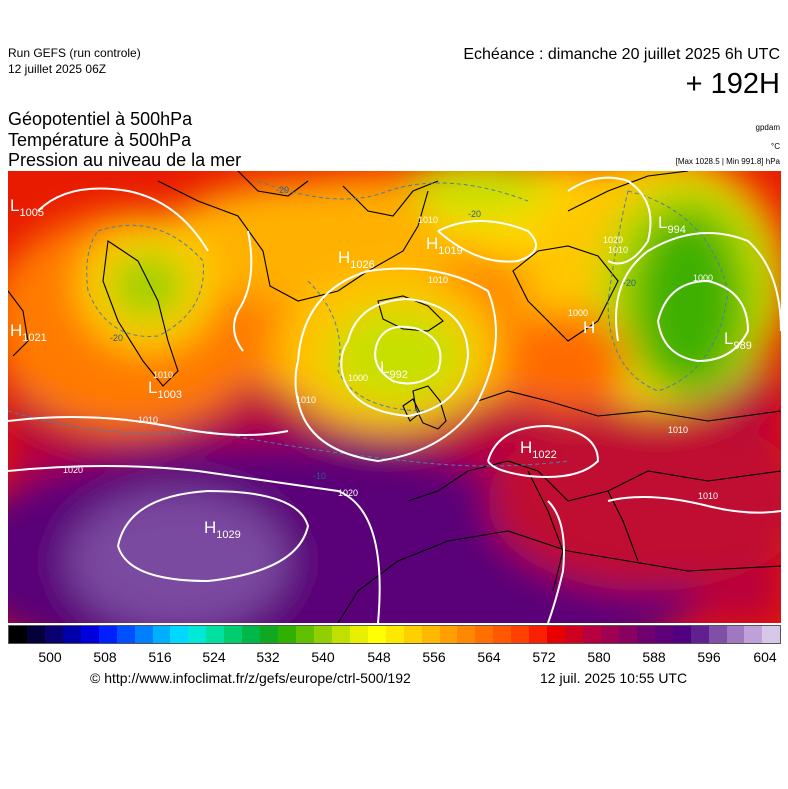 The height and width of the screenshot is (789, 788). What do you see at coordinates (767, 127) in the screenshot?
I see `unit-geopotential: gpdam` at bounding box center [767, 127].